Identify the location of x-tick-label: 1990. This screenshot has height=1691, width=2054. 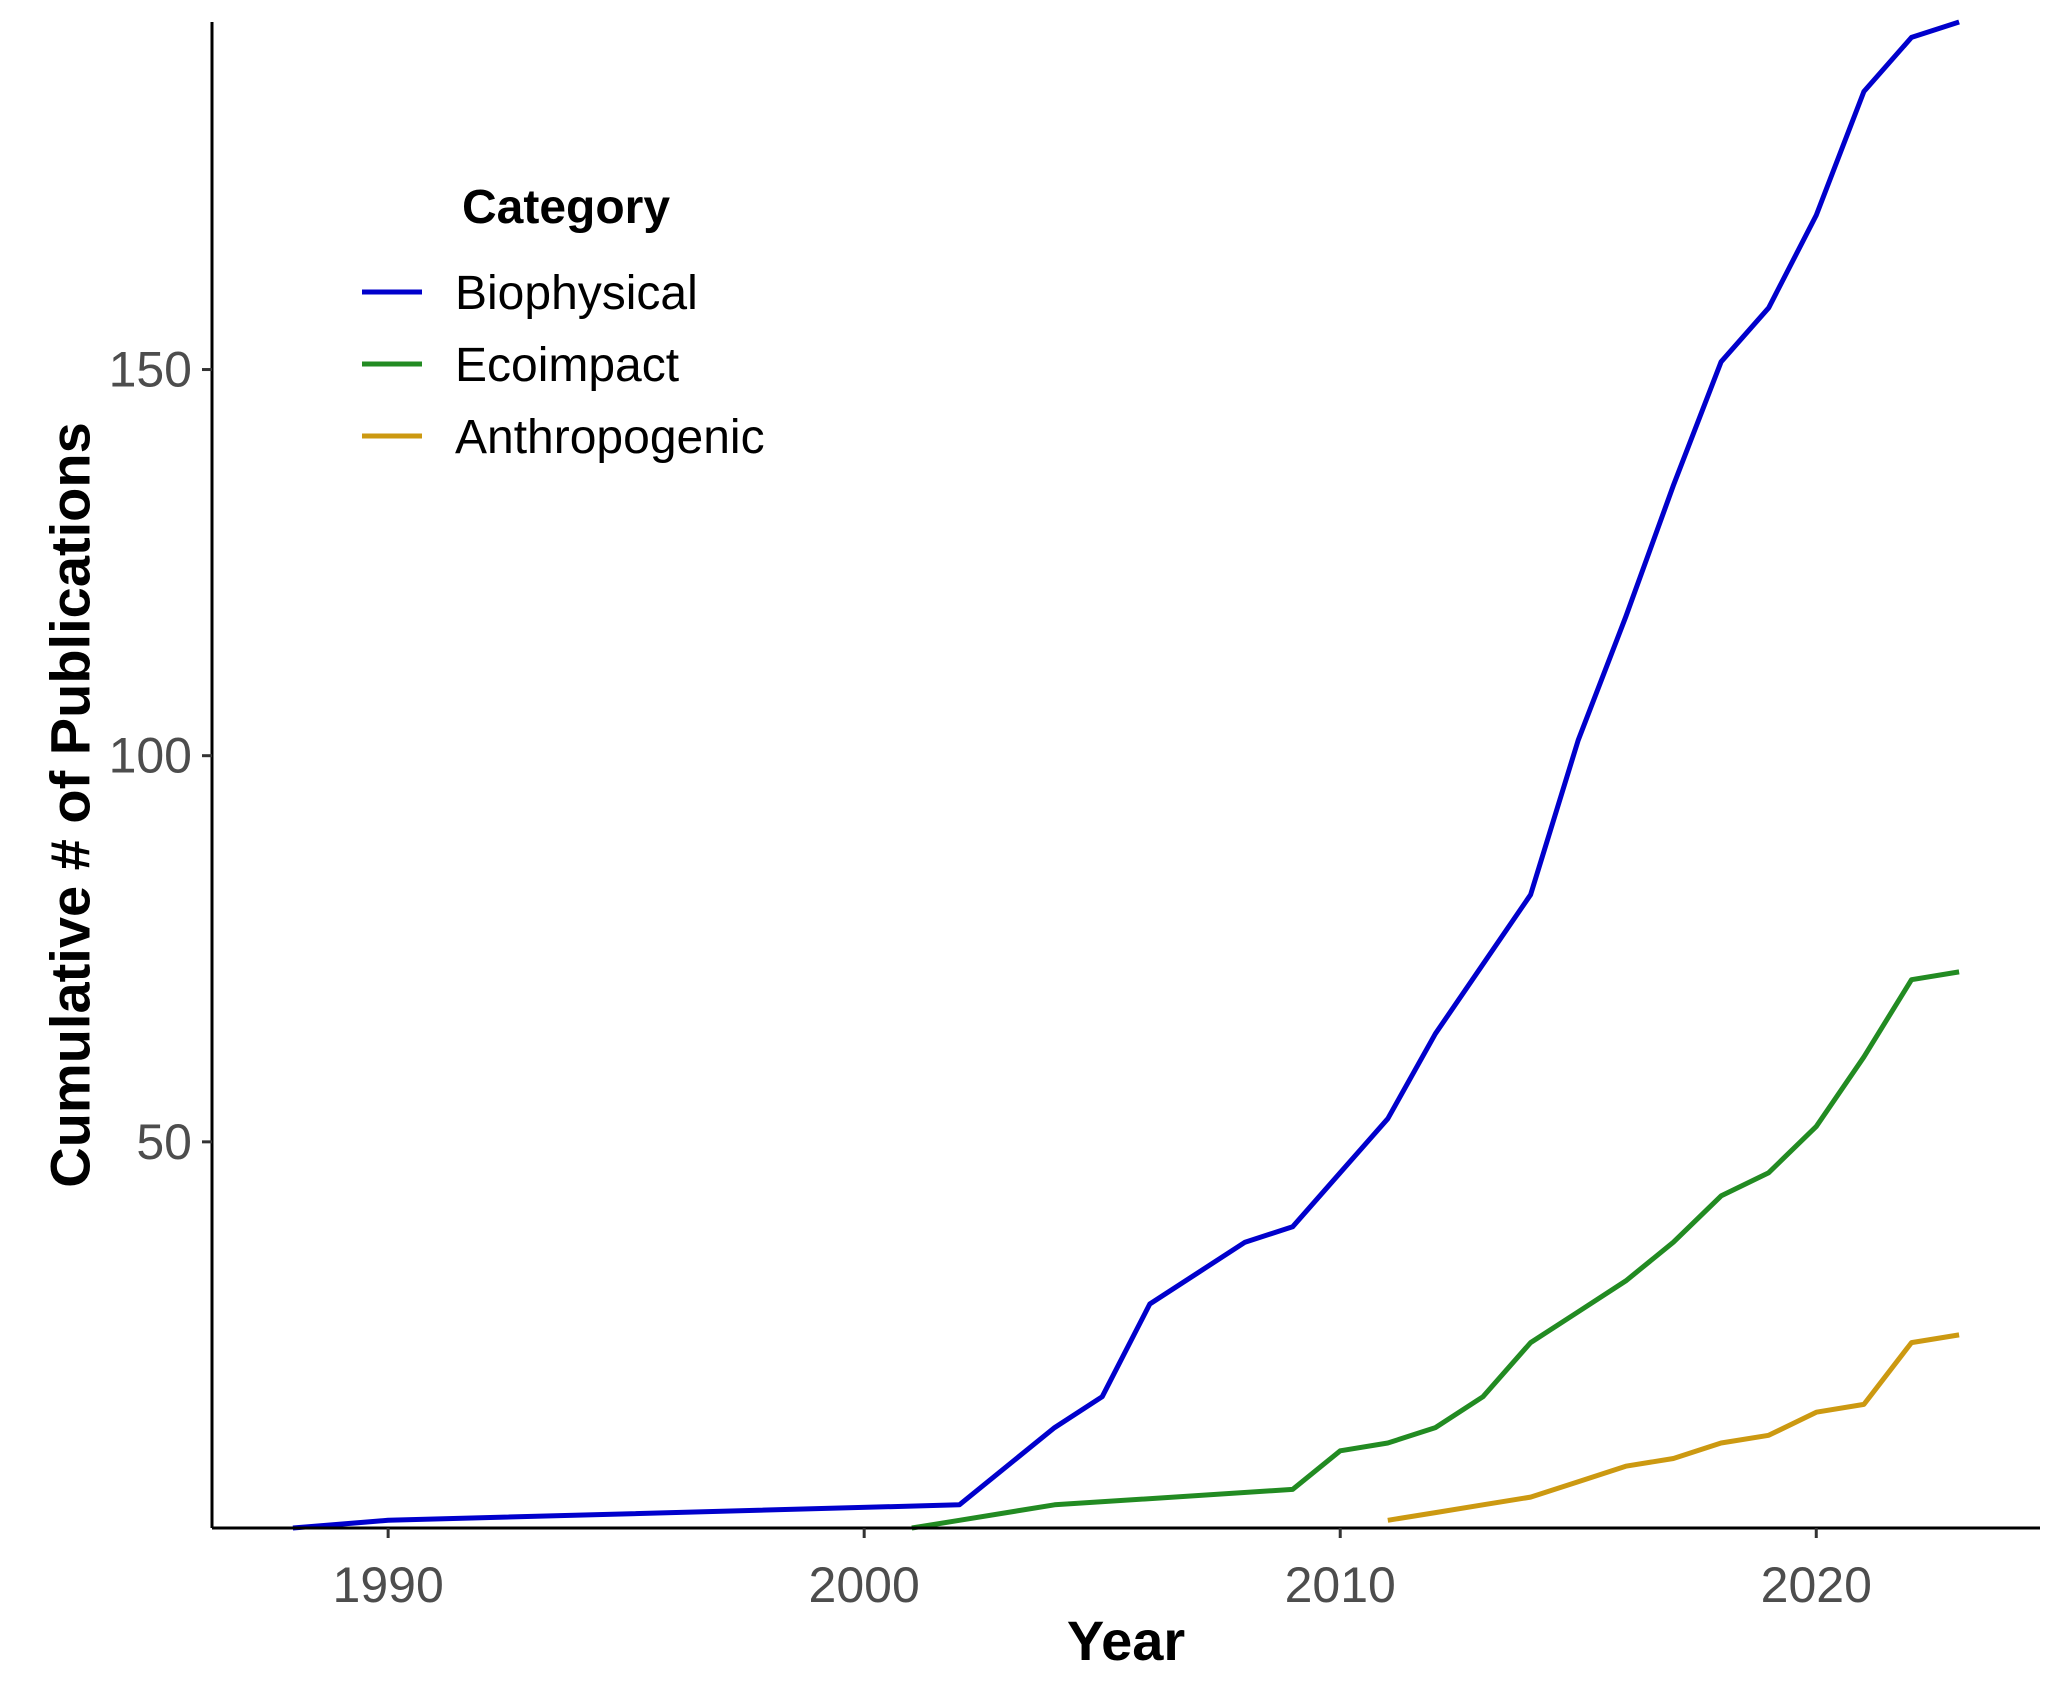
(388, 1585).